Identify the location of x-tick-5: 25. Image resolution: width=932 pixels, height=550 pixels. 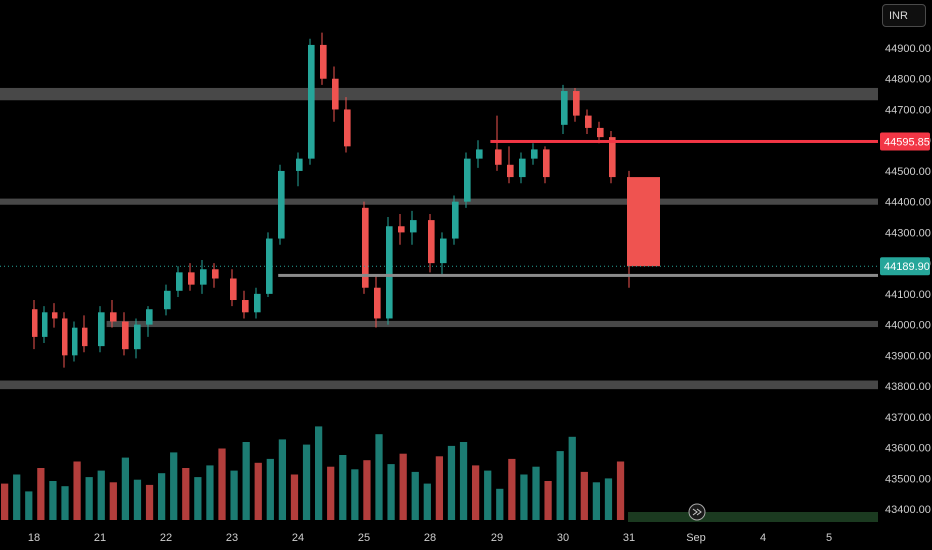
(364, 538).